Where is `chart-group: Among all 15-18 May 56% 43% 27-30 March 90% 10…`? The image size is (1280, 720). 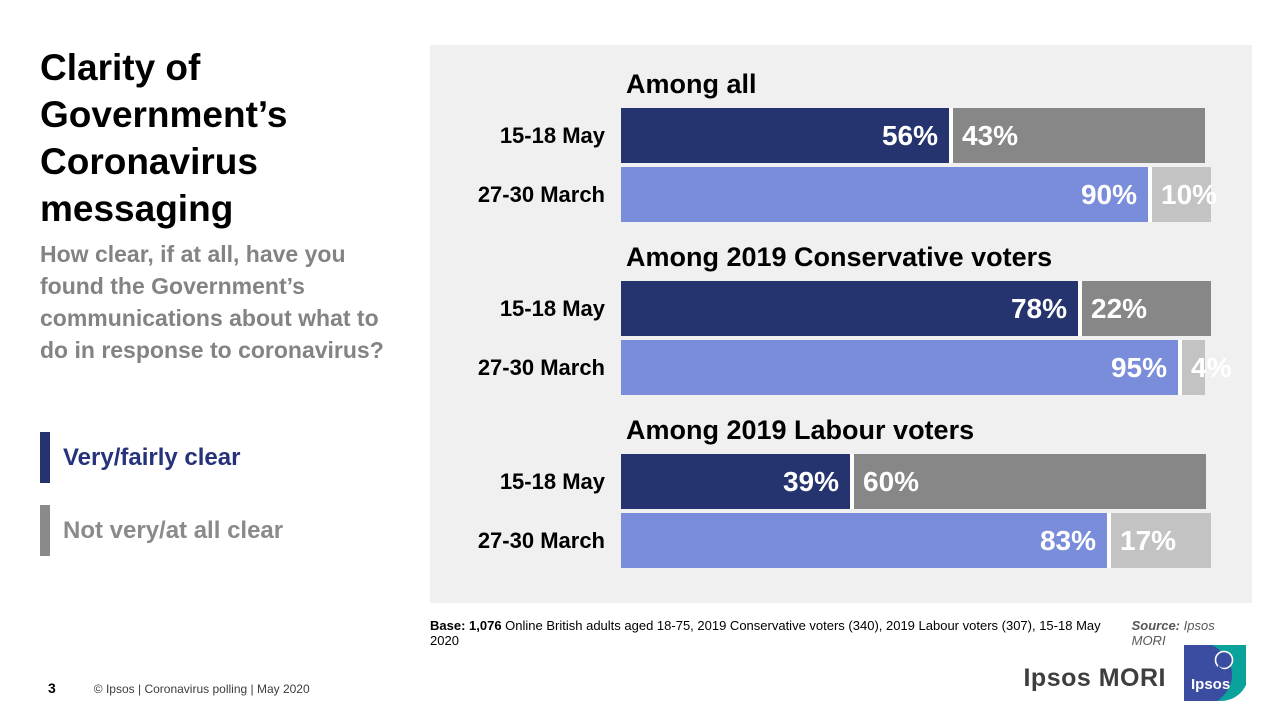
chart-group: Among all 15-18 May 56% 43% 27-30 March 90% 10… is located at coordinates (841, 145).